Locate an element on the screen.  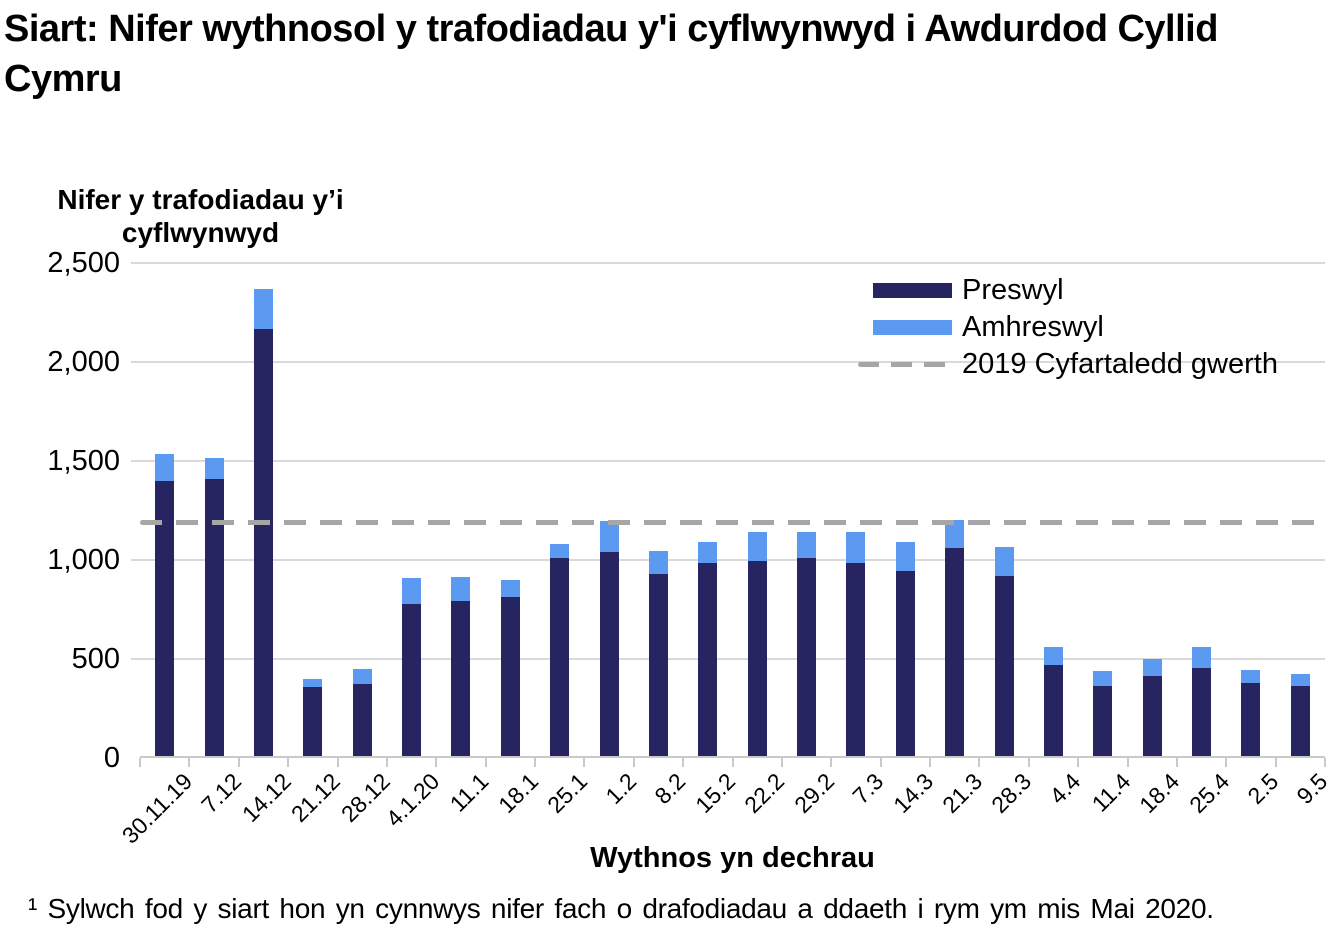
y-tick-label: 500 is located at coordinates (95, 659).